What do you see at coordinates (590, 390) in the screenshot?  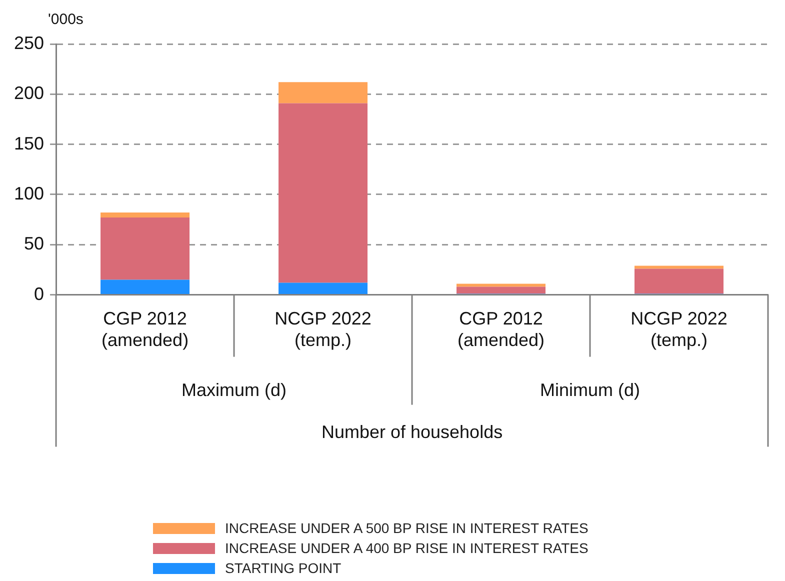 I see `text: Minimum (d)` at bounding box center [590, 390].